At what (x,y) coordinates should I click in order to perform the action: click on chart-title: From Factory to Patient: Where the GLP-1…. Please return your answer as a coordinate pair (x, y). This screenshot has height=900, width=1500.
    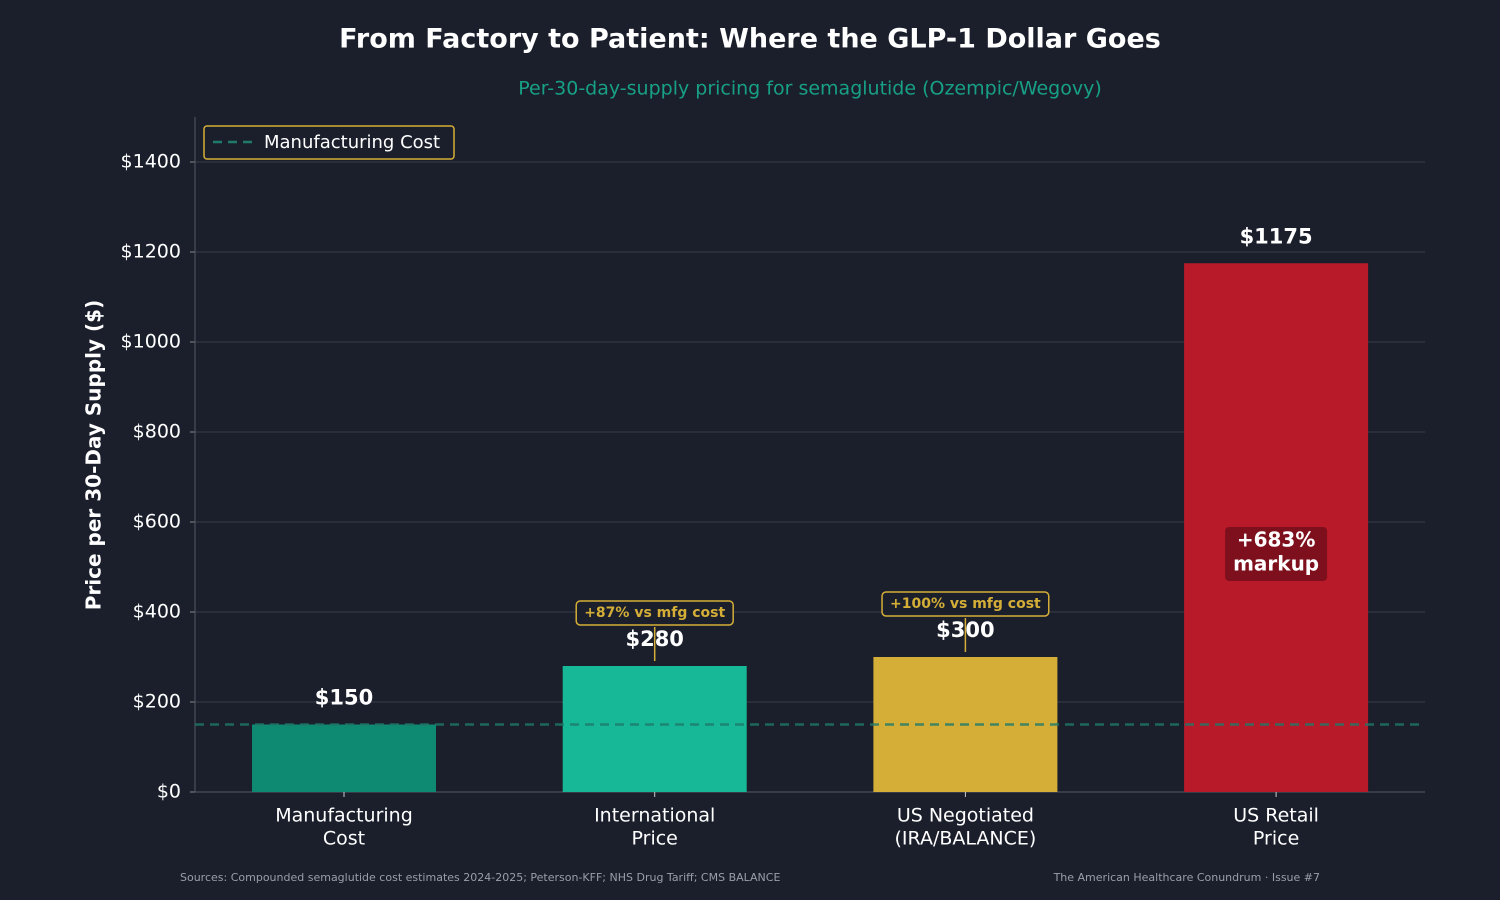
    Looking at the image, I should click on (750, 39).